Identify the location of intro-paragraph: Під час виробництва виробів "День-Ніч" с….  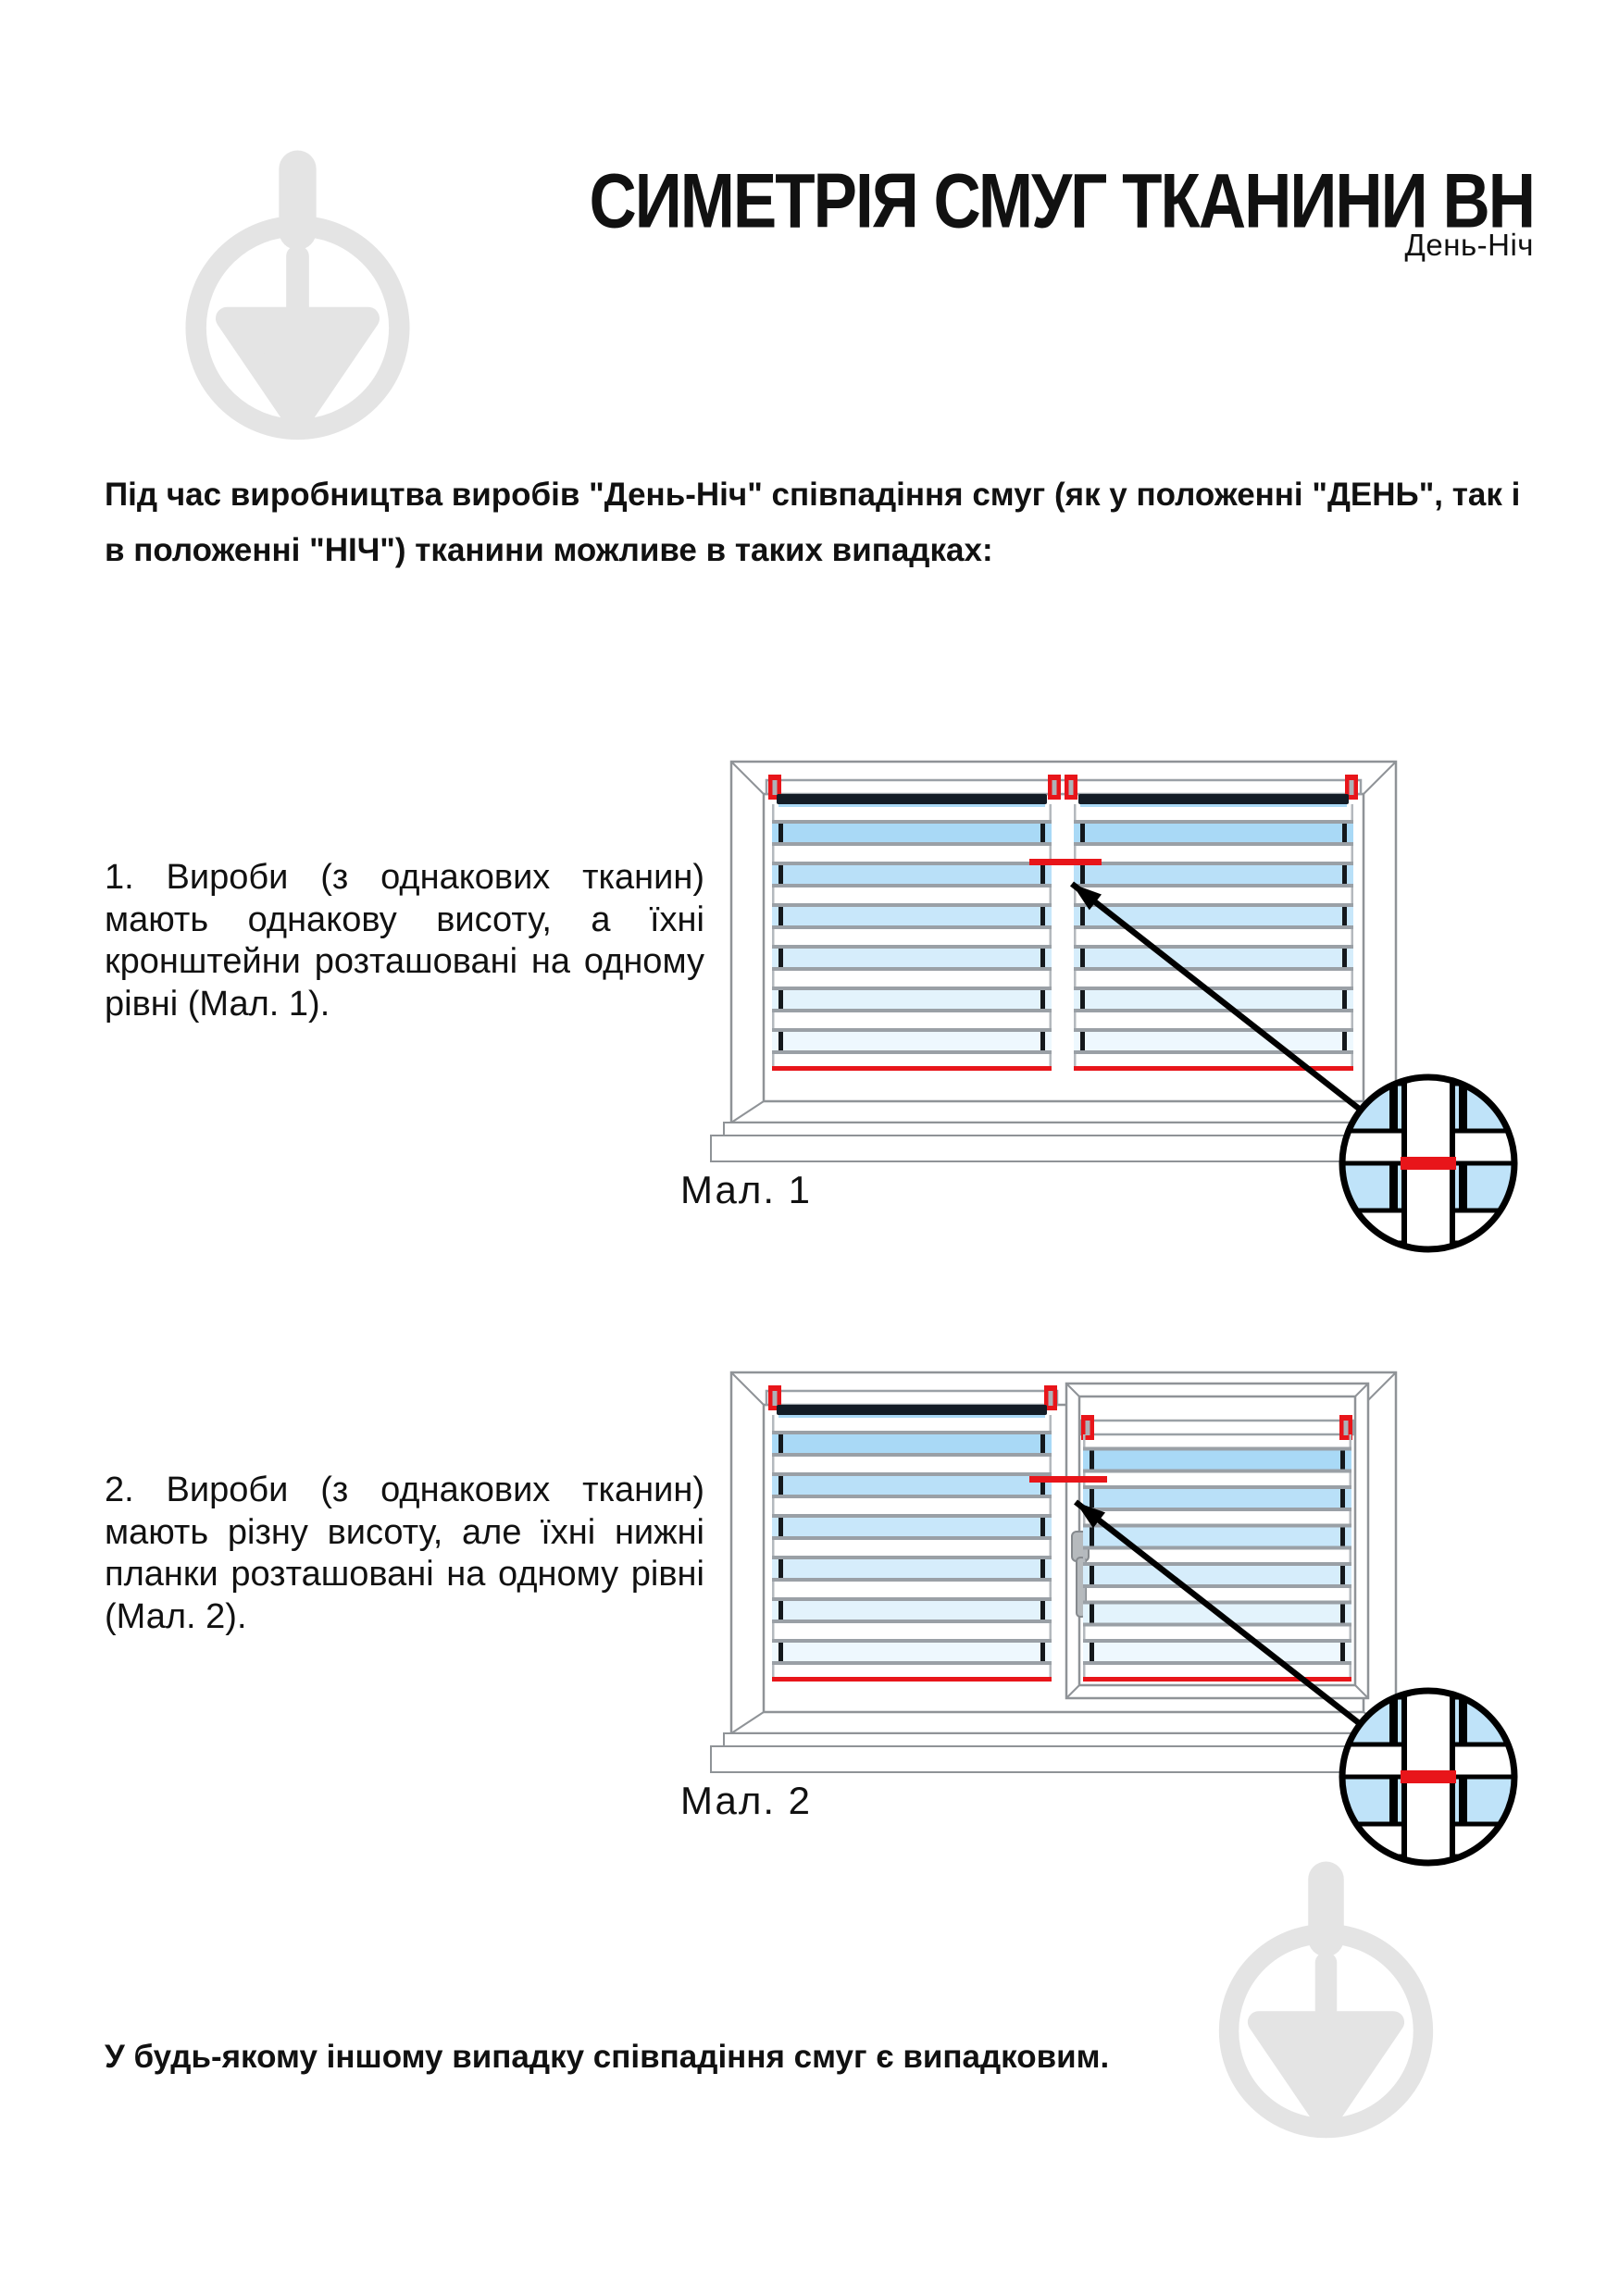
(813, 522).